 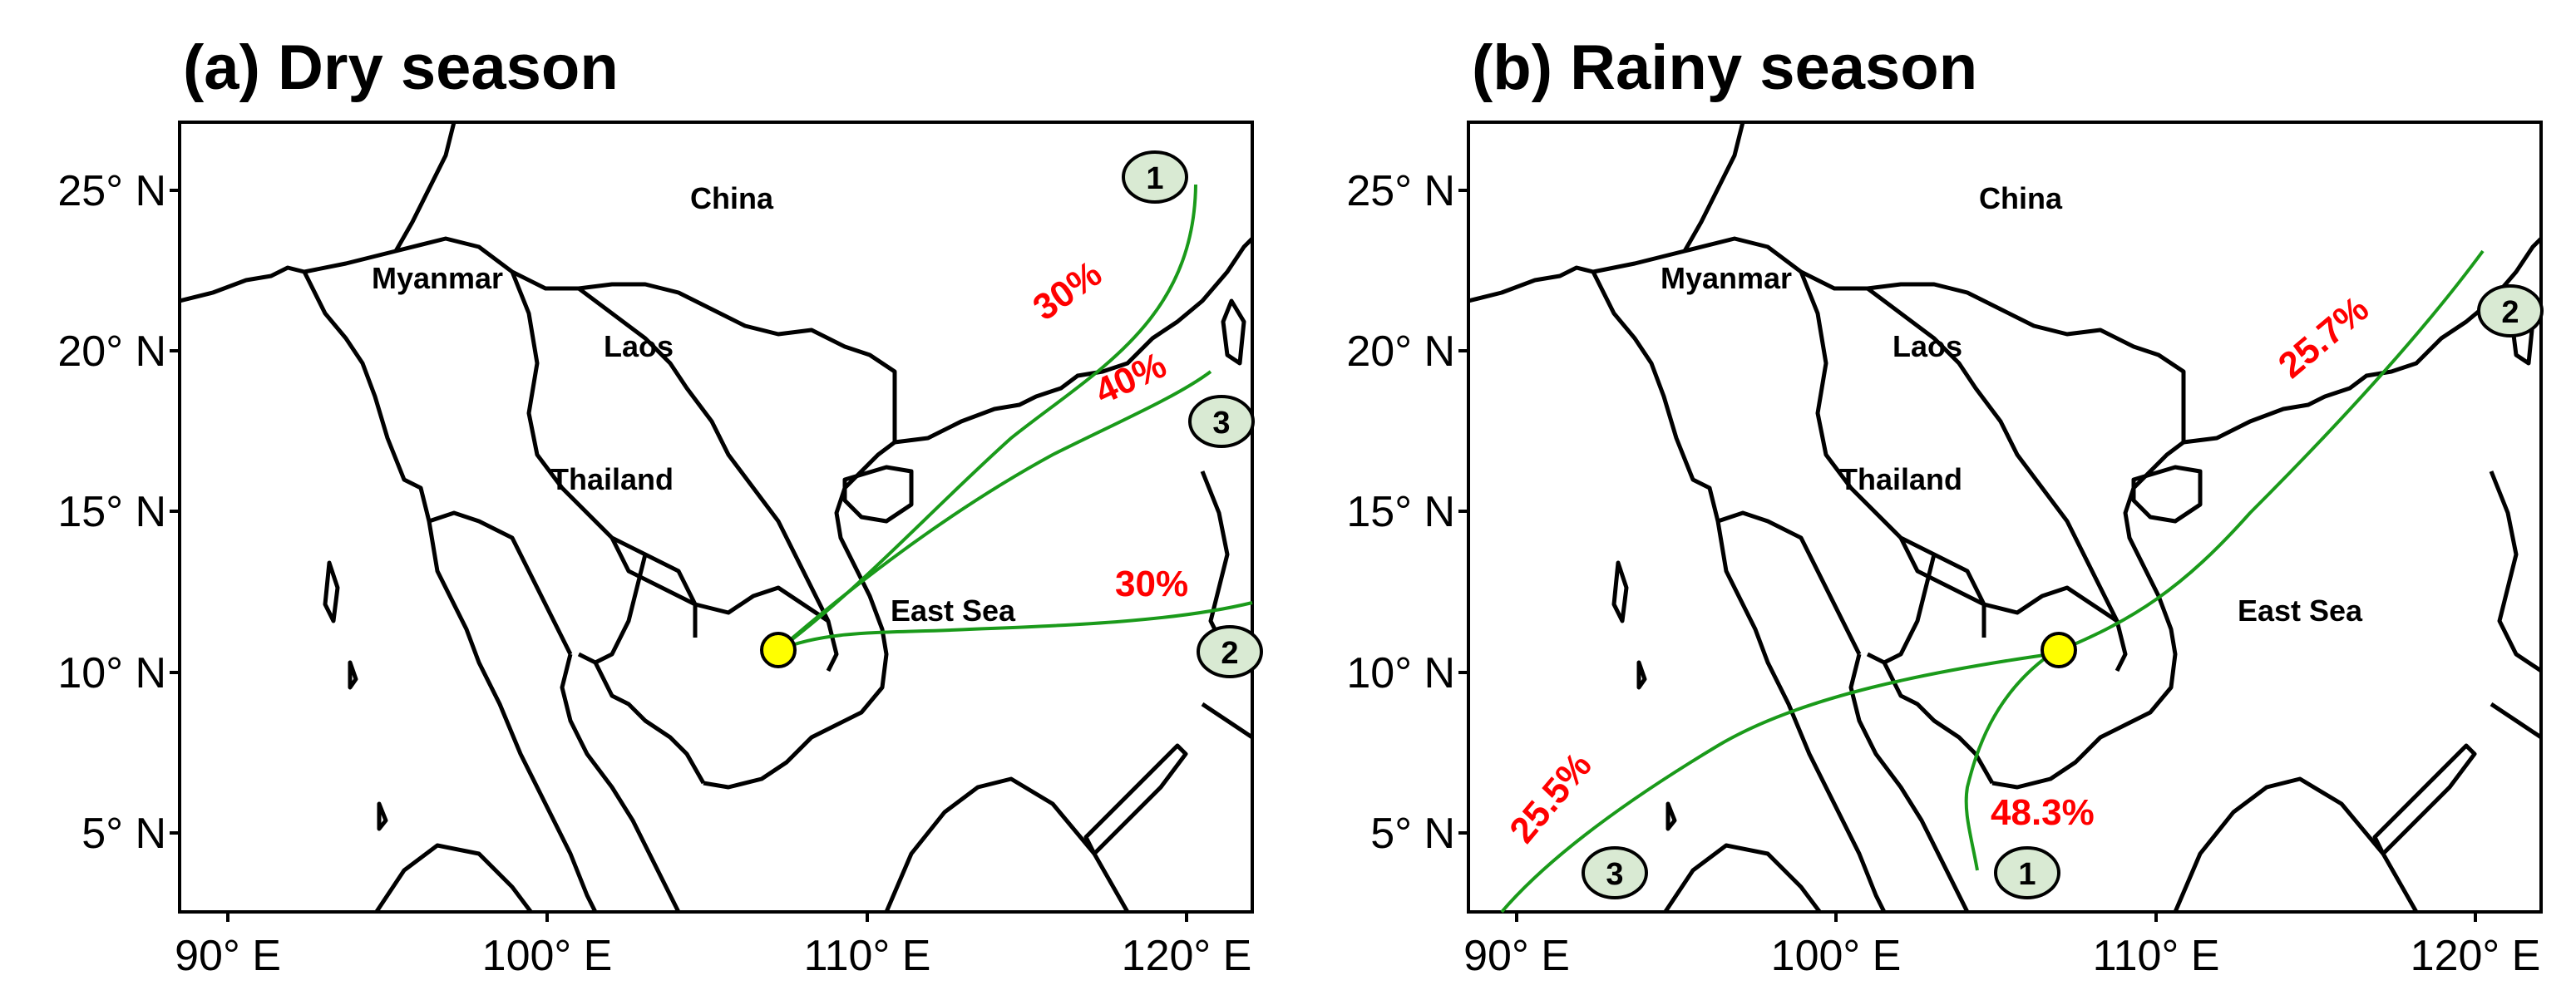 I want to click on panel-b-x-ticks: 90° E 100° E 110° E 120° E, so click(x=2001, y=956).